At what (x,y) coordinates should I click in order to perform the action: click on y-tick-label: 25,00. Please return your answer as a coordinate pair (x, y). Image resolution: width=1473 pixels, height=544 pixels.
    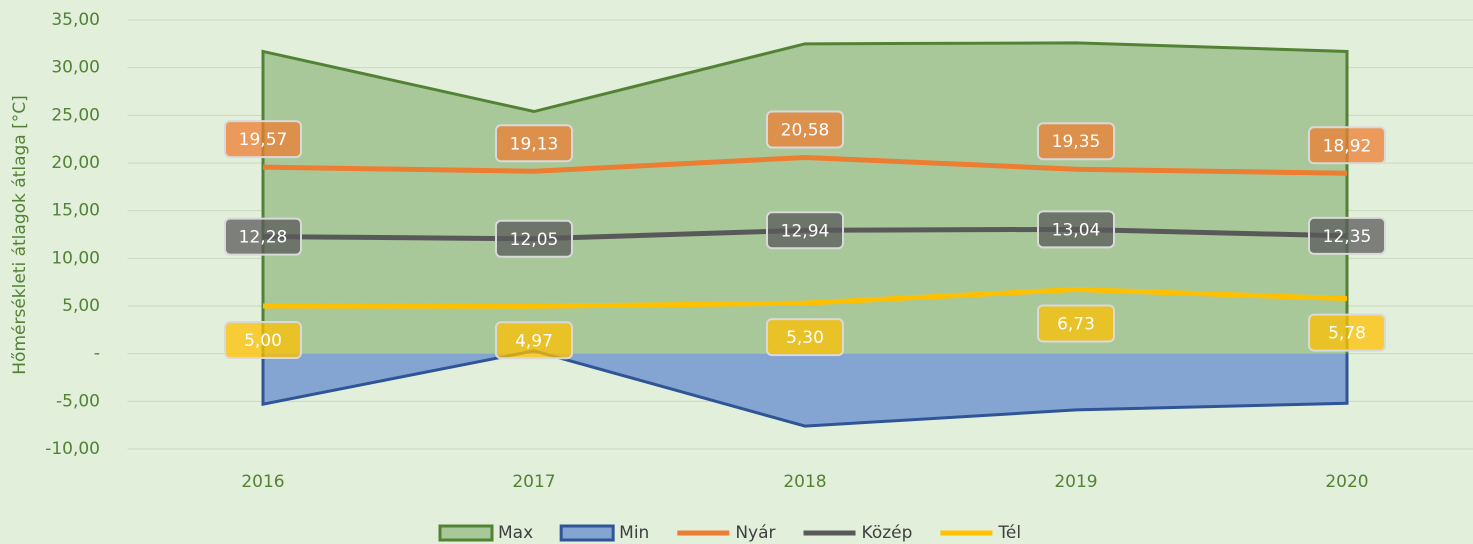
    Looking at the image, I should click on (75, 115).